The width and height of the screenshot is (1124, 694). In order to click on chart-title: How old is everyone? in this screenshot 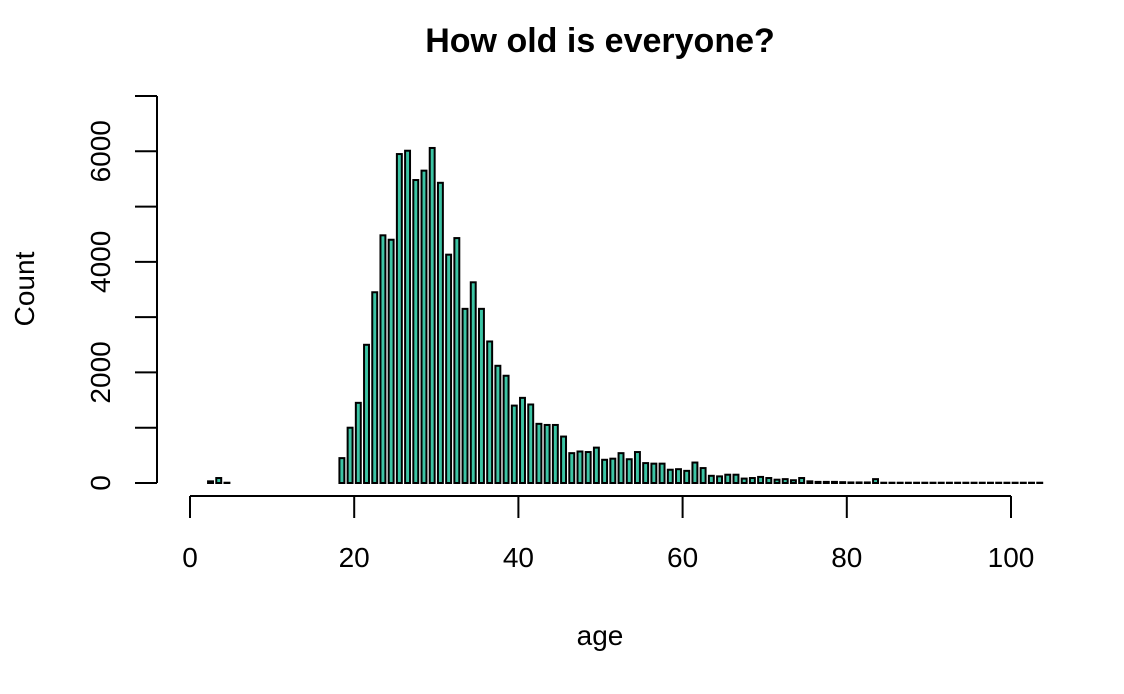, I will do `click(600, 41)`.